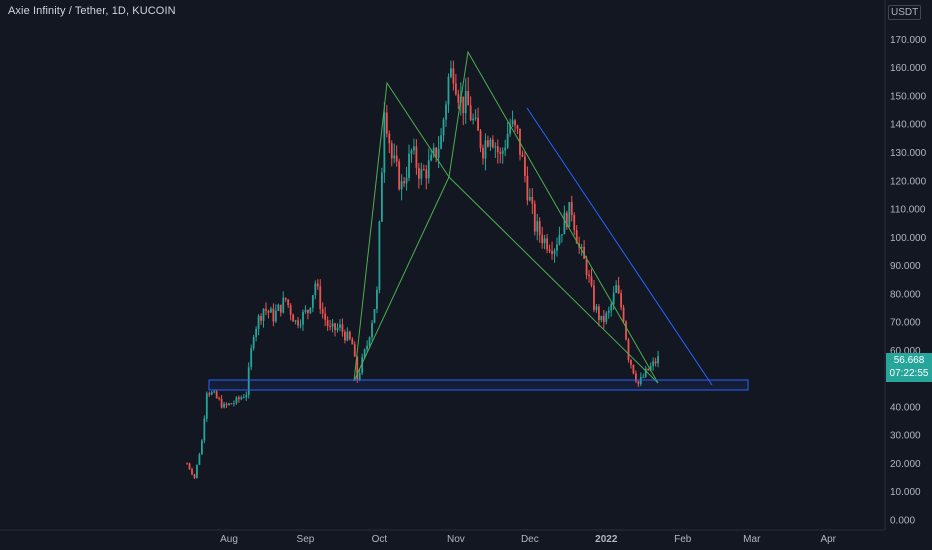 This screenshot has width=932, height=550. Describe the element at coordinates (828, 539) in the screenshot. I see `time-tick-label: Apr` at that location.